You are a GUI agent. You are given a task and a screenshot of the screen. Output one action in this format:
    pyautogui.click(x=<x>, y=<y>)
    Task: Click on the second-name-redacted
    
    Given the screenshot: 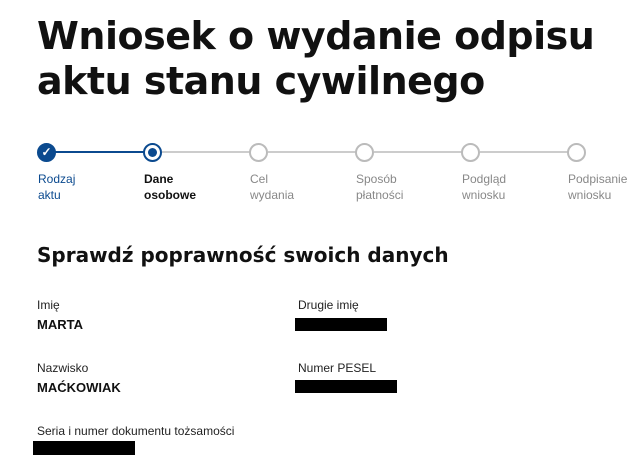 What is the action you would take?
    pyautogui.click(x=341, y=324)
    